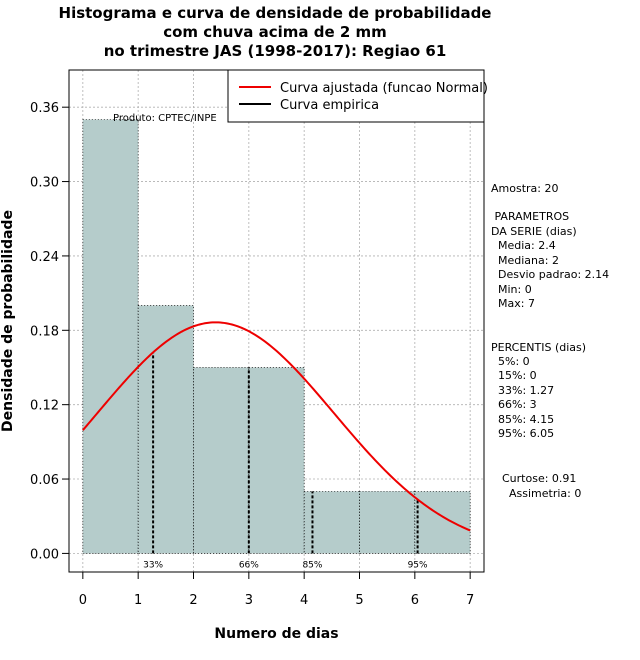  Describe the element at coordinates (275, 51) in the screenshot. I see `chart-title-line-3: no trimestre JAS (1998-2017): Regiao 61` at that location.